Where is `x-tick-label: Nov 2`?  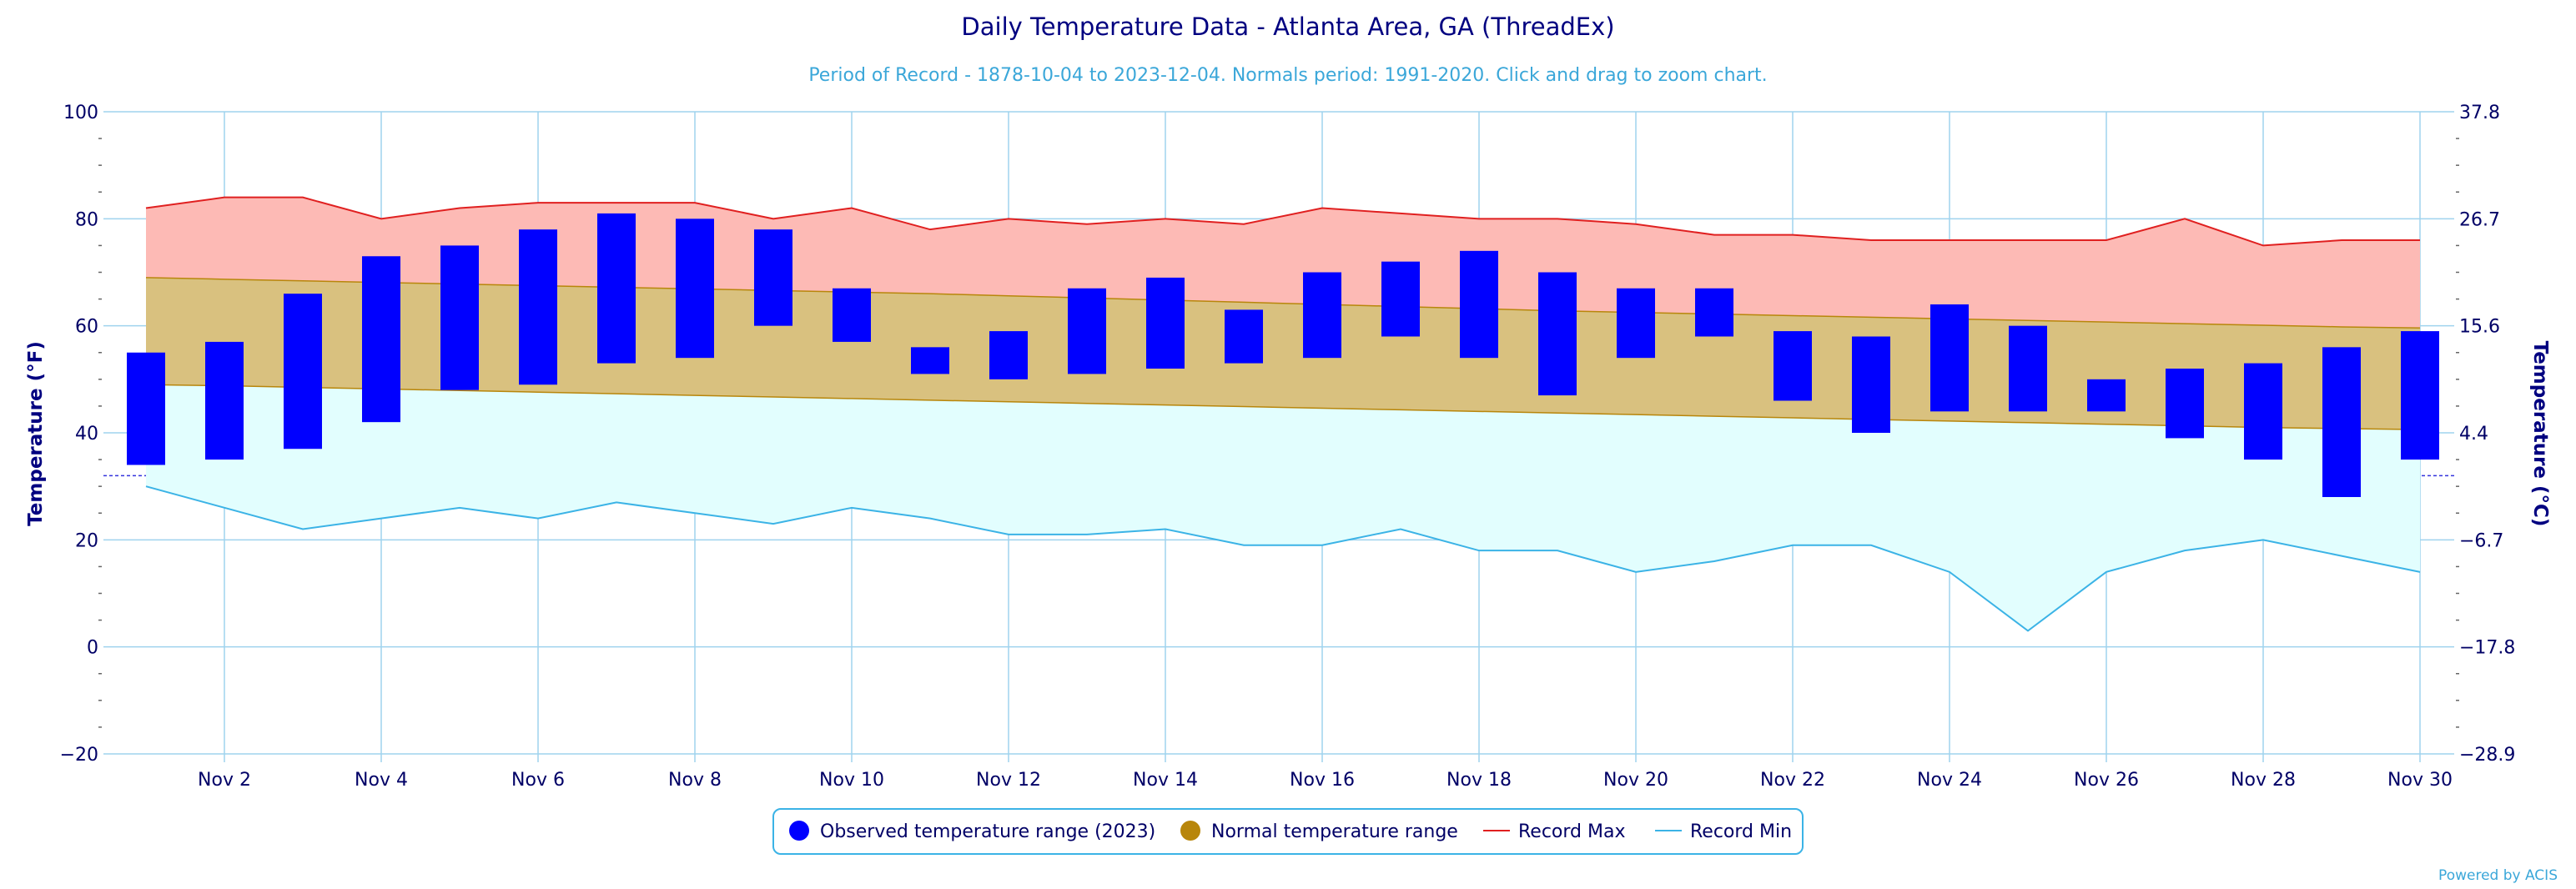 x-tick-label: Nov 2 is located at coordinates (224, 780).